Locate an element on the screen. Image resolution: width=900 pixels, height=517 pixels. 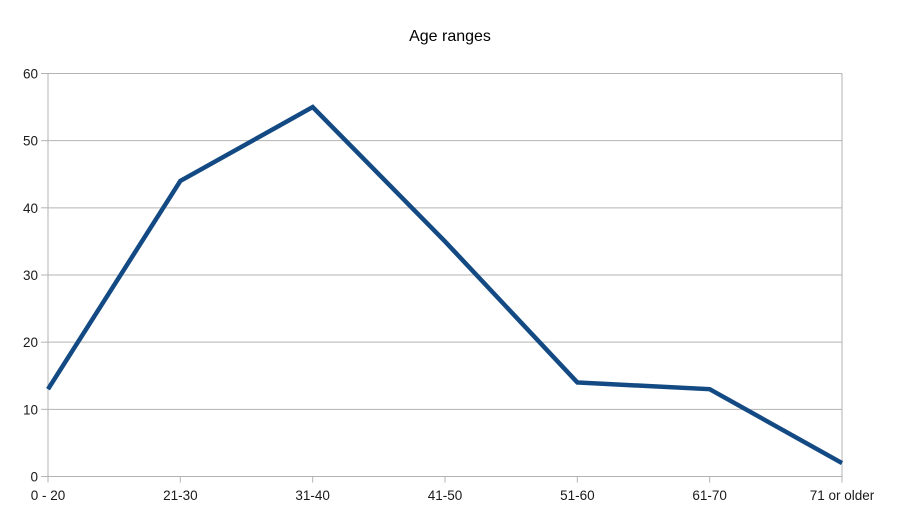
x-axis-tick-label: 61-70 is located at coordinates (709, 495).